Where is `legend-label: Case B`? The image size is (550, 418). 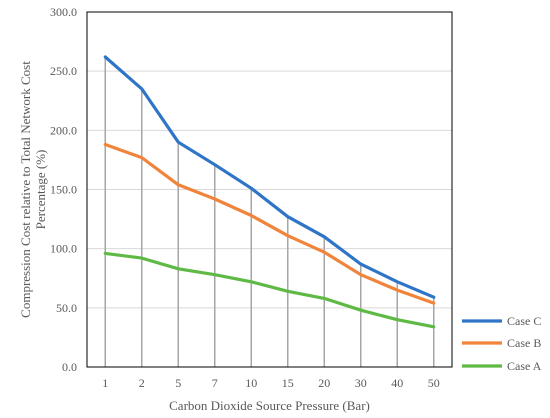
legend-label: Case B is located at coordinates (524, 343).